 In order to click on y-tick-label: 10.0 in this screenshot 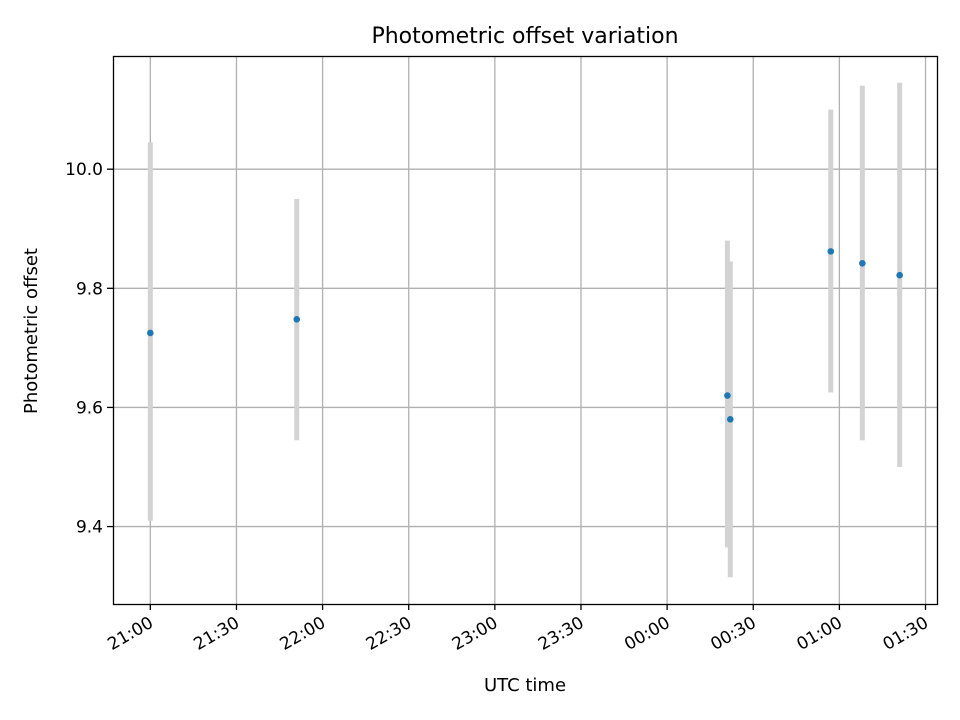, I will do `click(84, 170)`.